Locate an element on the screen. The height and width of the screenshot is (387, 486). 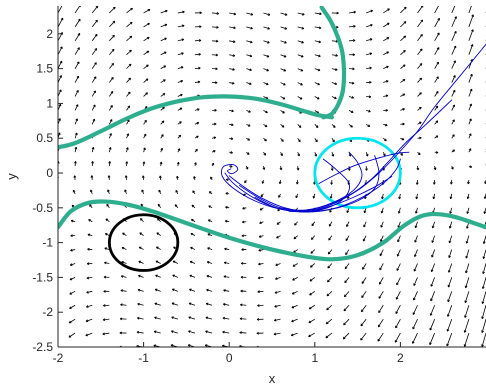
y-tick-label: 1.5 is located at coordinates (44, 69).